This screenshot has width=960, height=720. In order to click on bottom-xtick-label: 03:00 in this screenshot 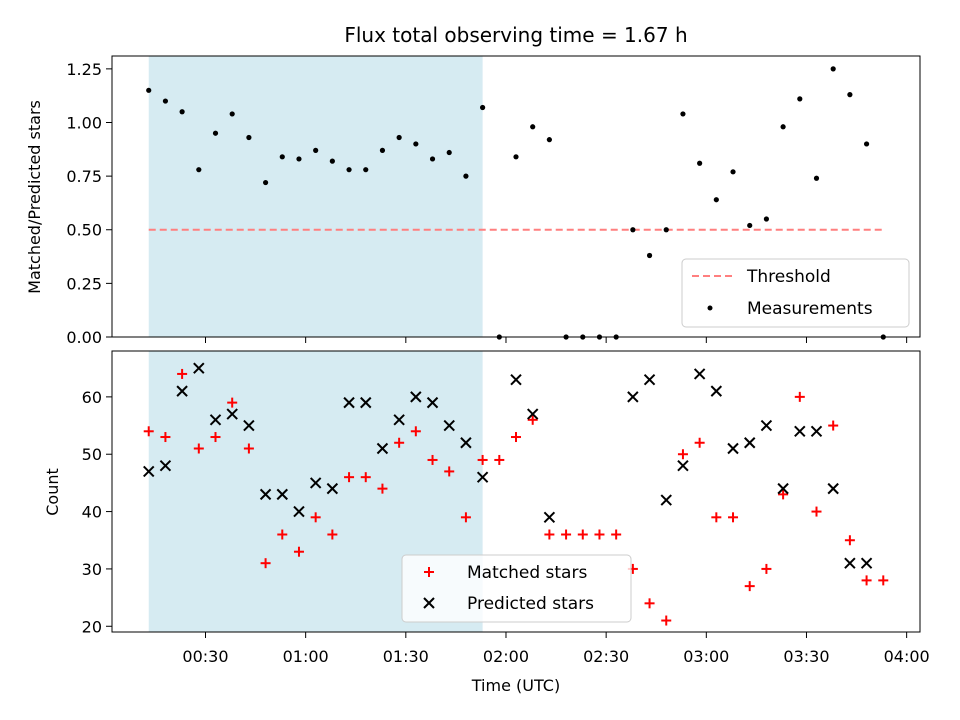, I will do `click(706, 656)`.